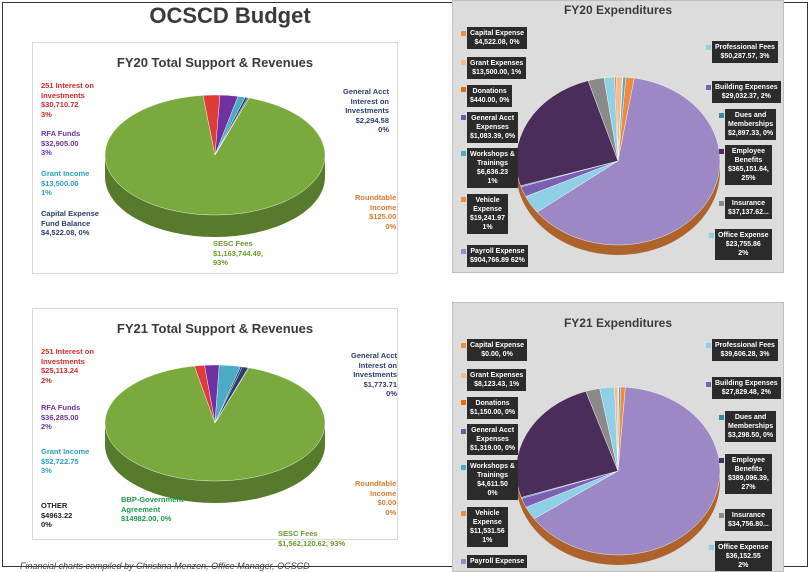 Image resolution: width=812 pixels, height=572 pixels. I want to click on callout-building-expenses: Building Expenses $27,829.48, 2%, so click(746, 388).